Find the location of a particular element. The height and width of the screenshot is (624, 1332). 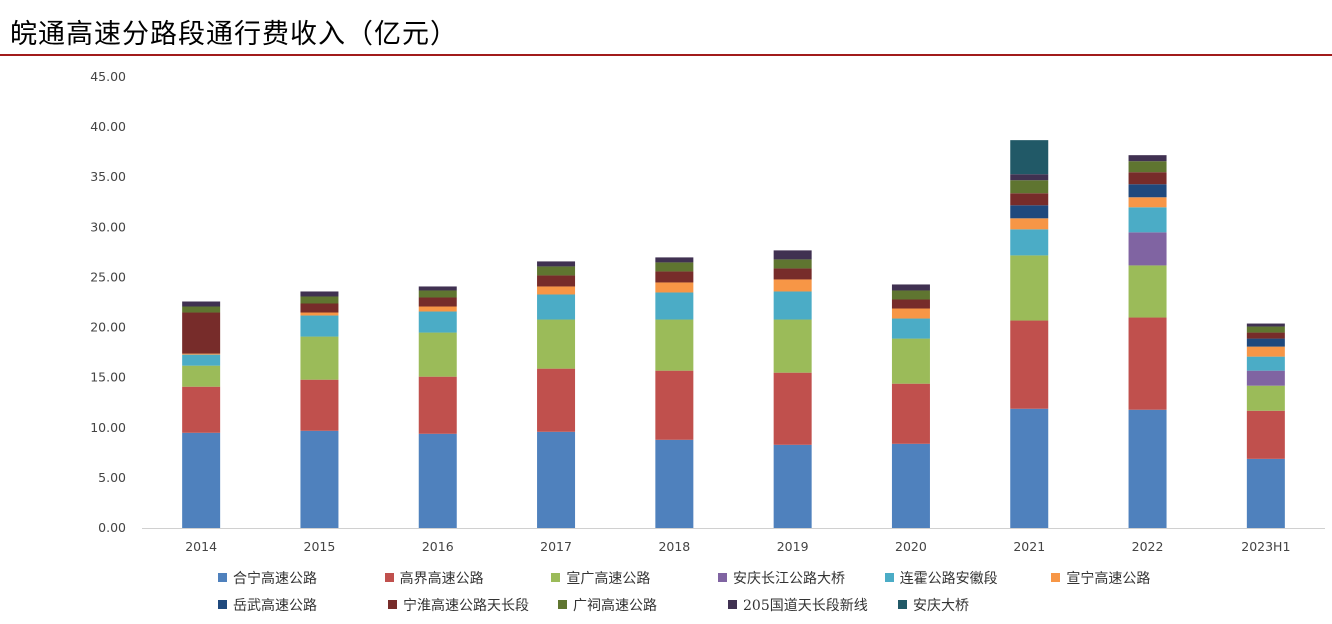

legend-label: 安庆长江公路大桥 is located at coordinates (789, 578).